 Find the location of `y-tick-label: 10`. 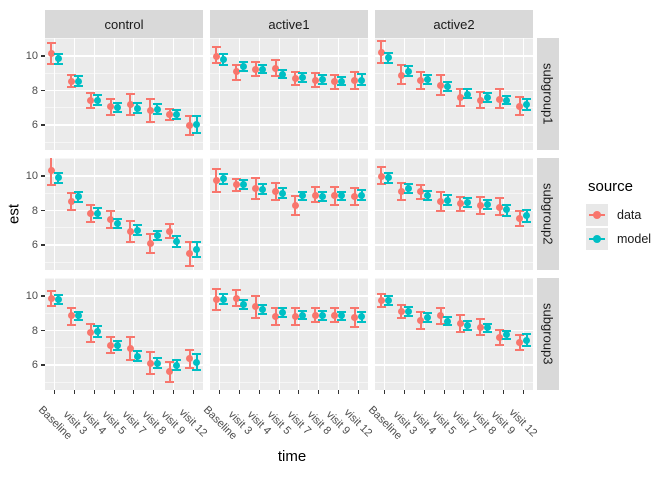

y-tick-label: 10 is located at coordinates (31, 56).